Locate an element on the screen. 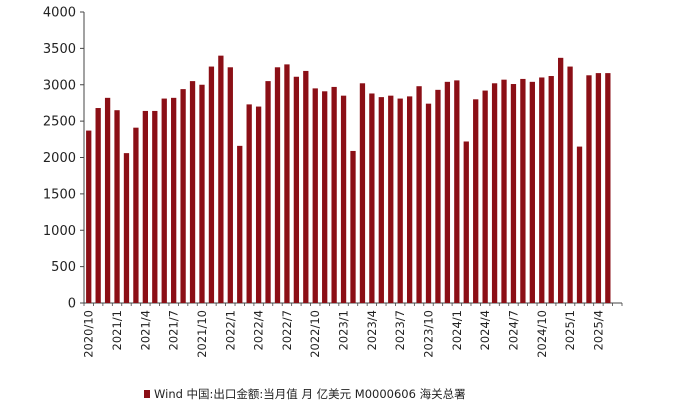 The height and width of the screenshot is (420, 700). x-tick-label: 2022/1 is located at coordinates (230, 330).